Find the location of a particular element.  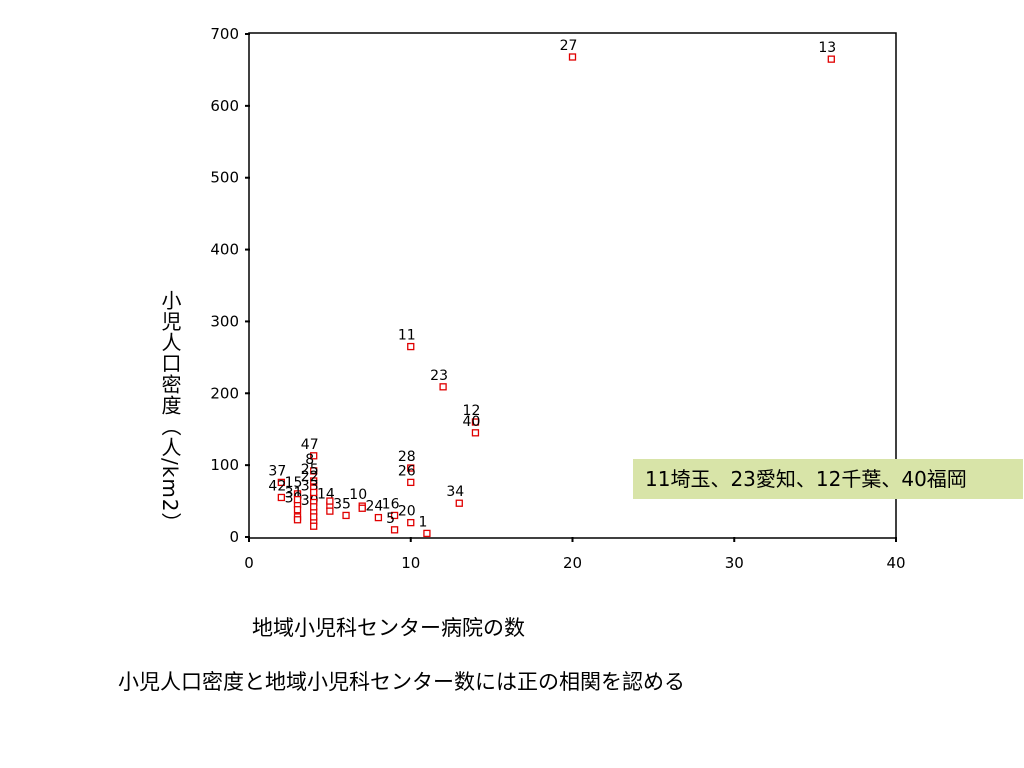

point-label: 25 is located at coordinates (310, 470).